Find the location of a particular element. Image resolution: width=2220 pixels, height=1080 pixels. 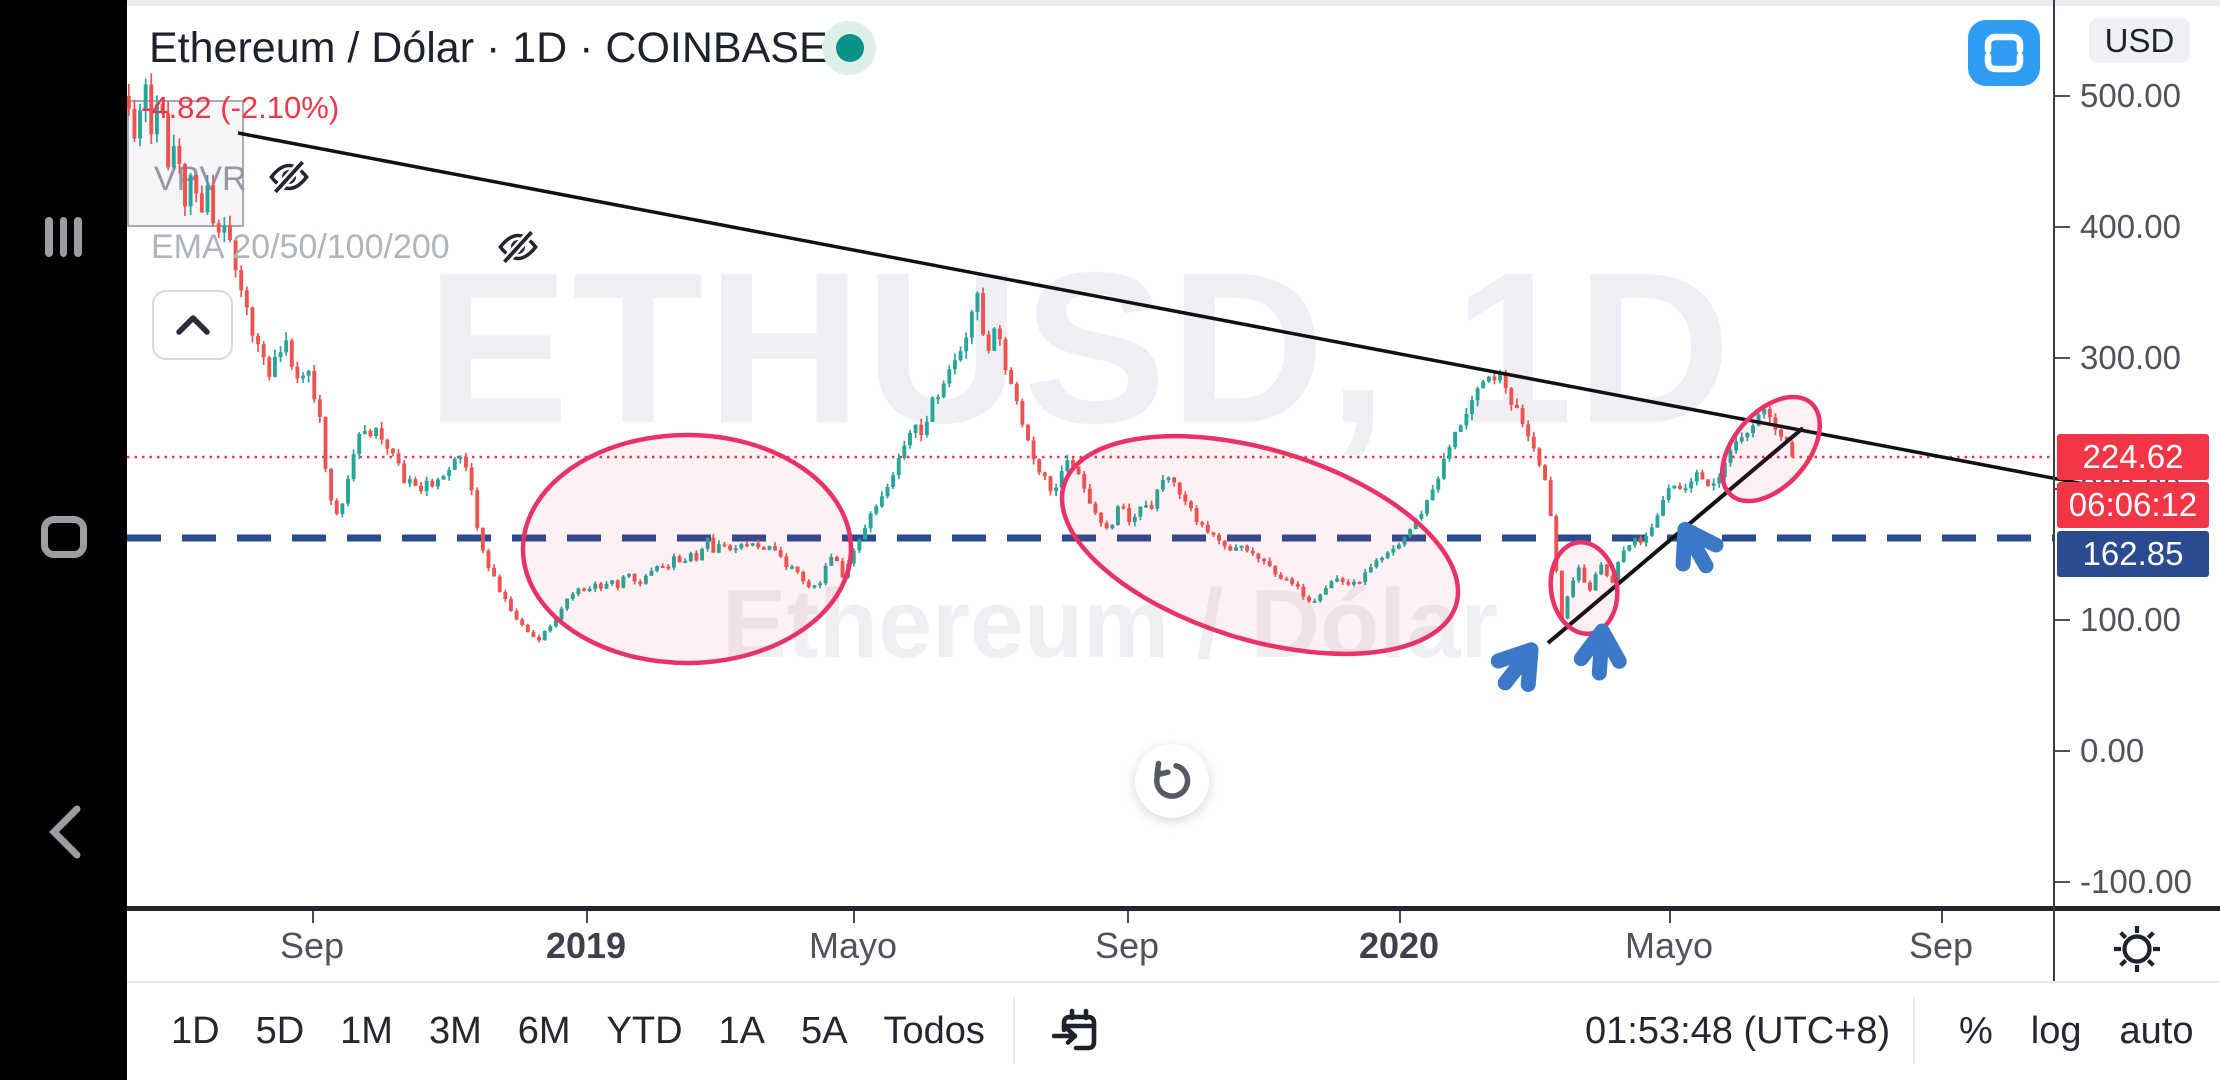

price-tick-label: 0.00 is located at coordinates (2112, 750).